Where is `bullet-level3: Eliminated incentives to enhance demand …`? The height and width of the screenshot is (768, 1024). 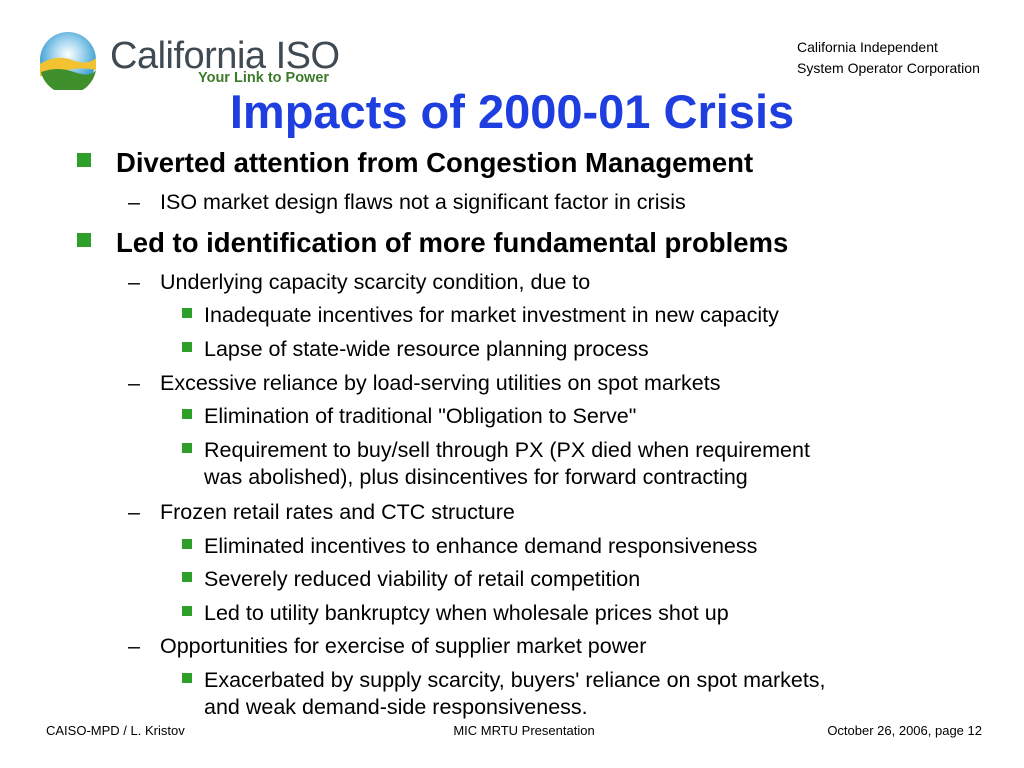 bullet-level3: Eliminated incentives to enhance demand … is located at coordinates (481, 546).